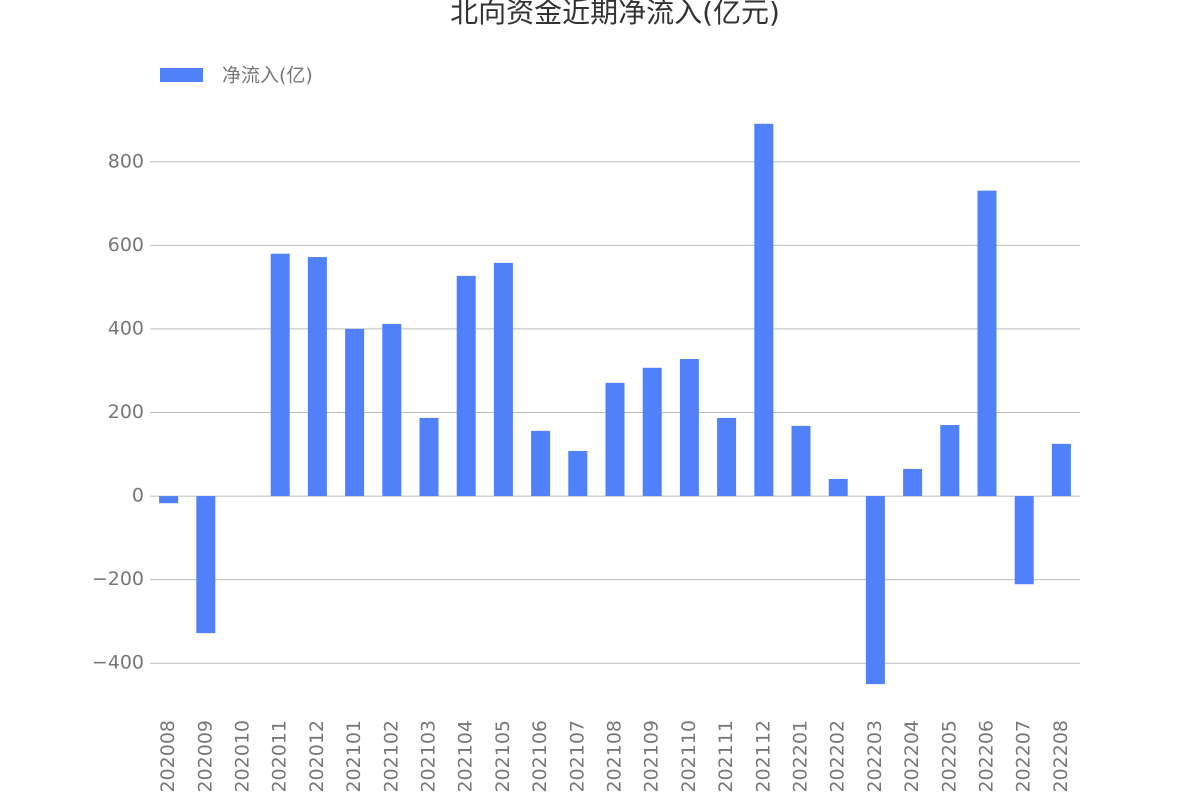  Describe the element at coordinates (1024, 756) in the screenshot. I see `x-tick-label: 202207` at that location.